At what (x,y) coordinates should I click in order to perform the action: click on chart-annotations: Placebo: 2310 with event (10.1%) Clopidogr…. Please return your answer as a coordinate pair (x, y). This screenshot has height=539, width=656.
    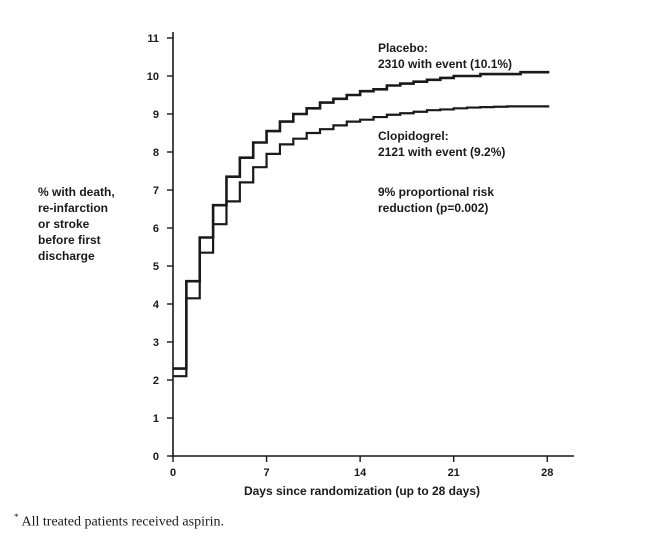
    Looking at the image, I should click on (445, 128).